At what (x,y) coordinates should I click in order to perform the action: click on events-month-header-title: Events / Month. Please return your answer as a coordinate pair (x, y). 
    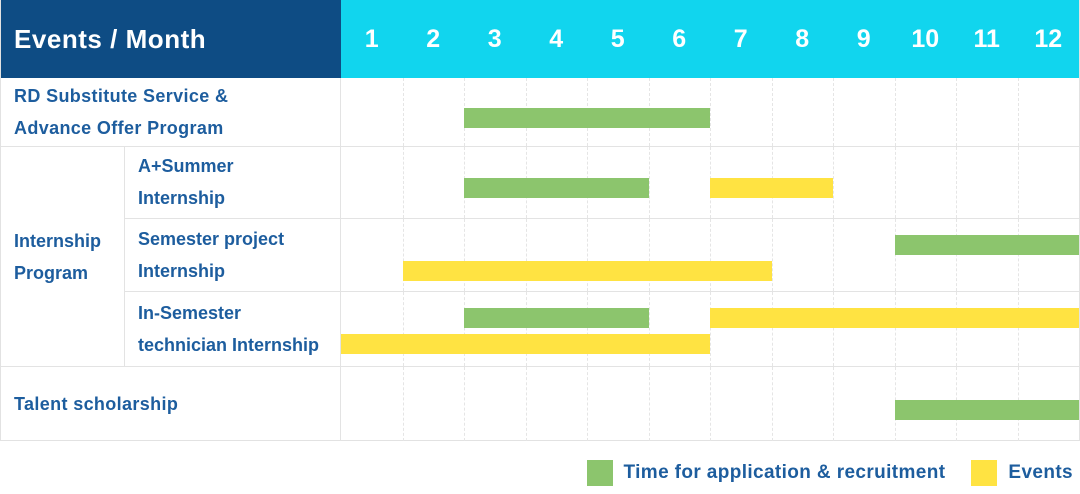
    Looking at the image, I should click on (171, 39).